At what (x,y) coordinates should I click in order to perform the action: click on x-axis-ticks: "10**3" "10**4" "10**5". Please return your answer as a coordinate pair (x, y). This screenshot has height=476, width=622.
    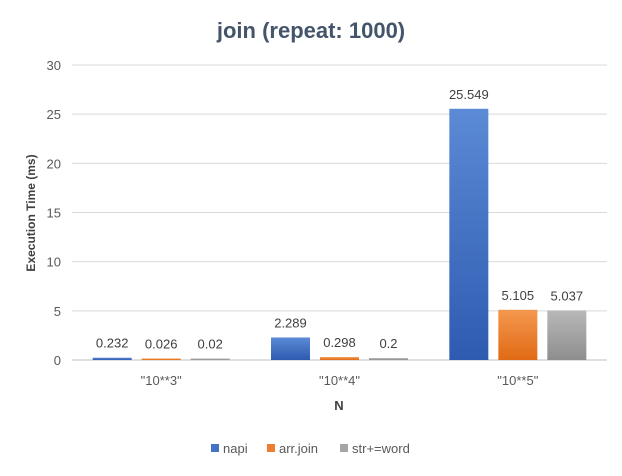
    Looking at the image, I should click on (340, 380).